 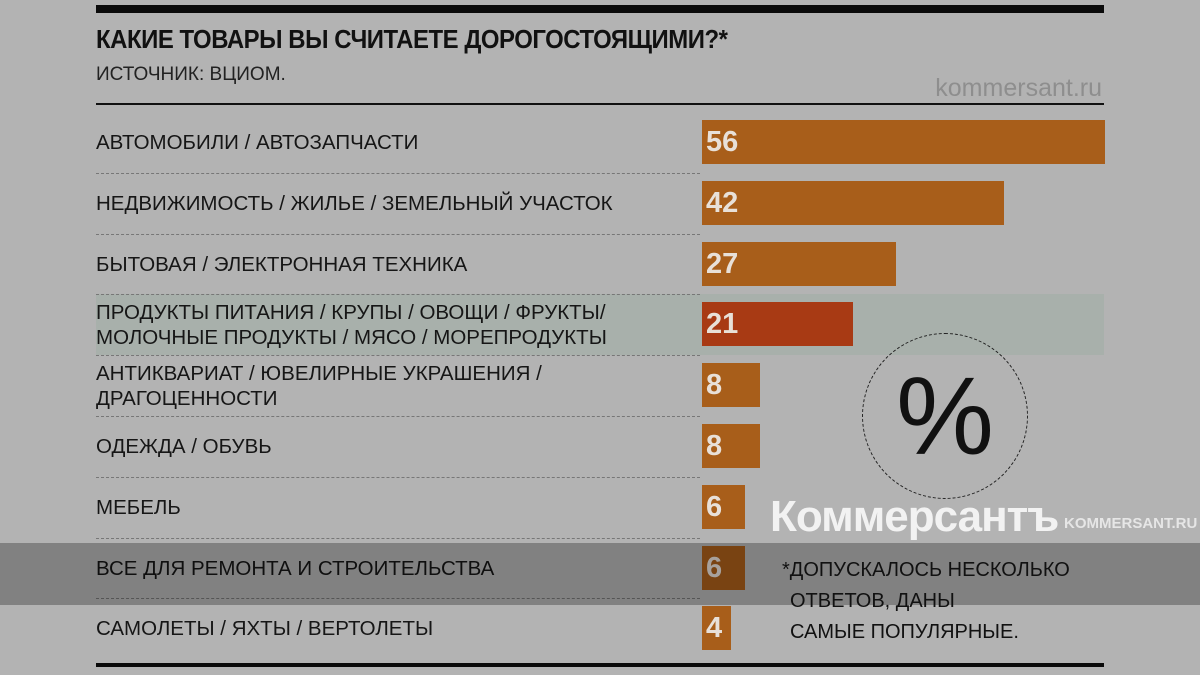 What do you see at coordinates (853, 202) in the screenshot?
I see `bar: 42` at bounding box center [853, 202].